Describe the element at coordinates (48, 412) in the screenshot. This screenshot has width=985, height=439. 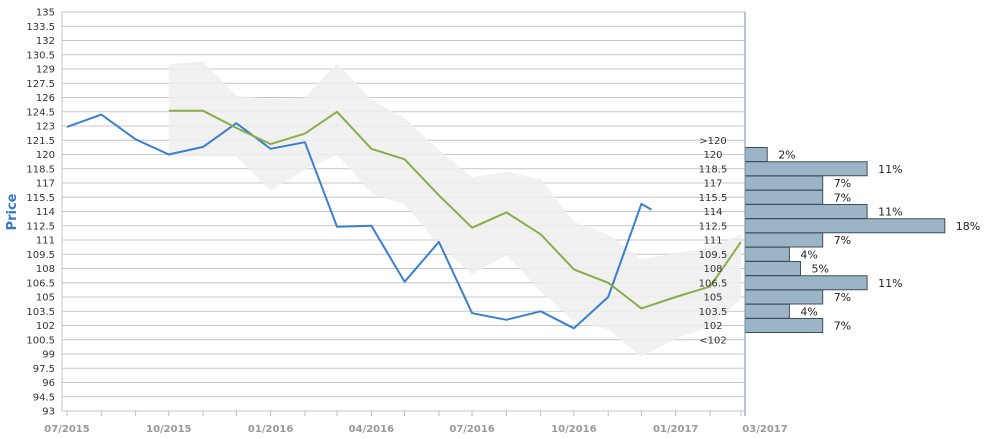
I see `y-tick-label: 93` at that location.